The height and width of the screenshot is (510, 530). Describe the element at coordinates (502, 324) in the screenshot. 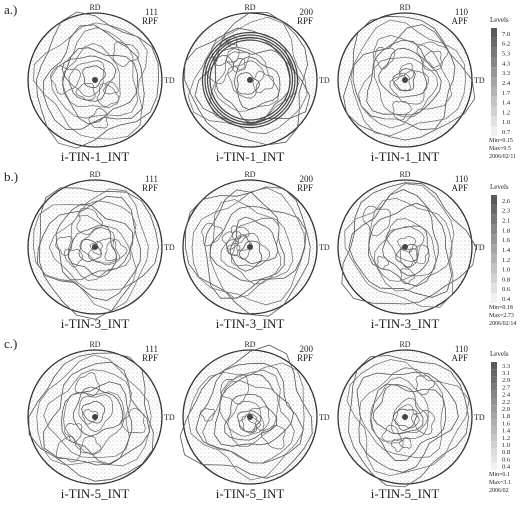

I see `legend-footer: 2006/02/14` at that location.